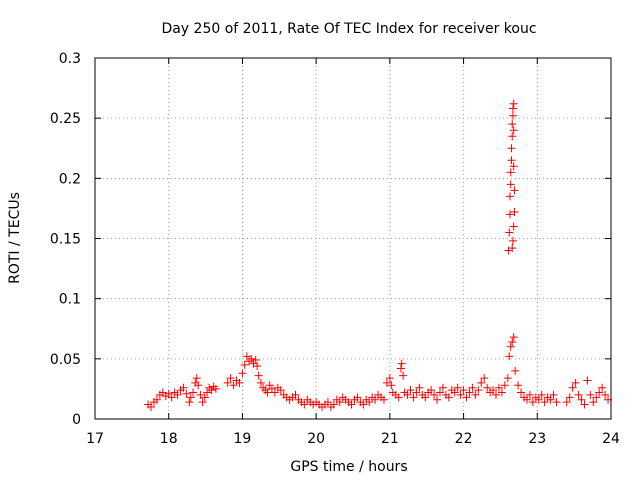 The height and width of the screenshot is (480, 640). I want to click on x-tick-label: 24, so click(611, 439).